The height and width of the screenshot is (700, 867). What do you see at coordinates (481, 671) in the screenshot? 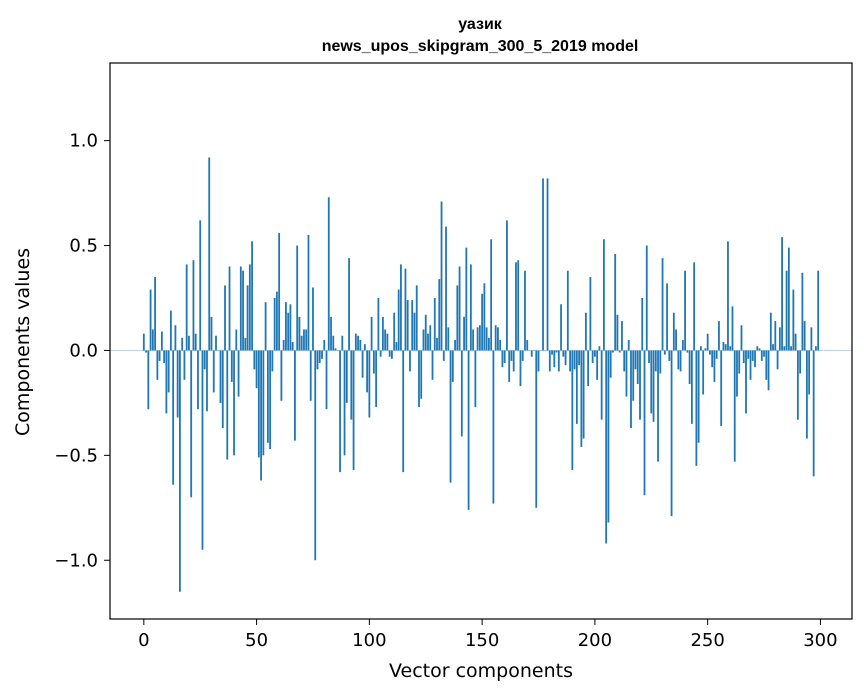
I see `x-axis-label: Vector components` at bounding box center [481, 671].